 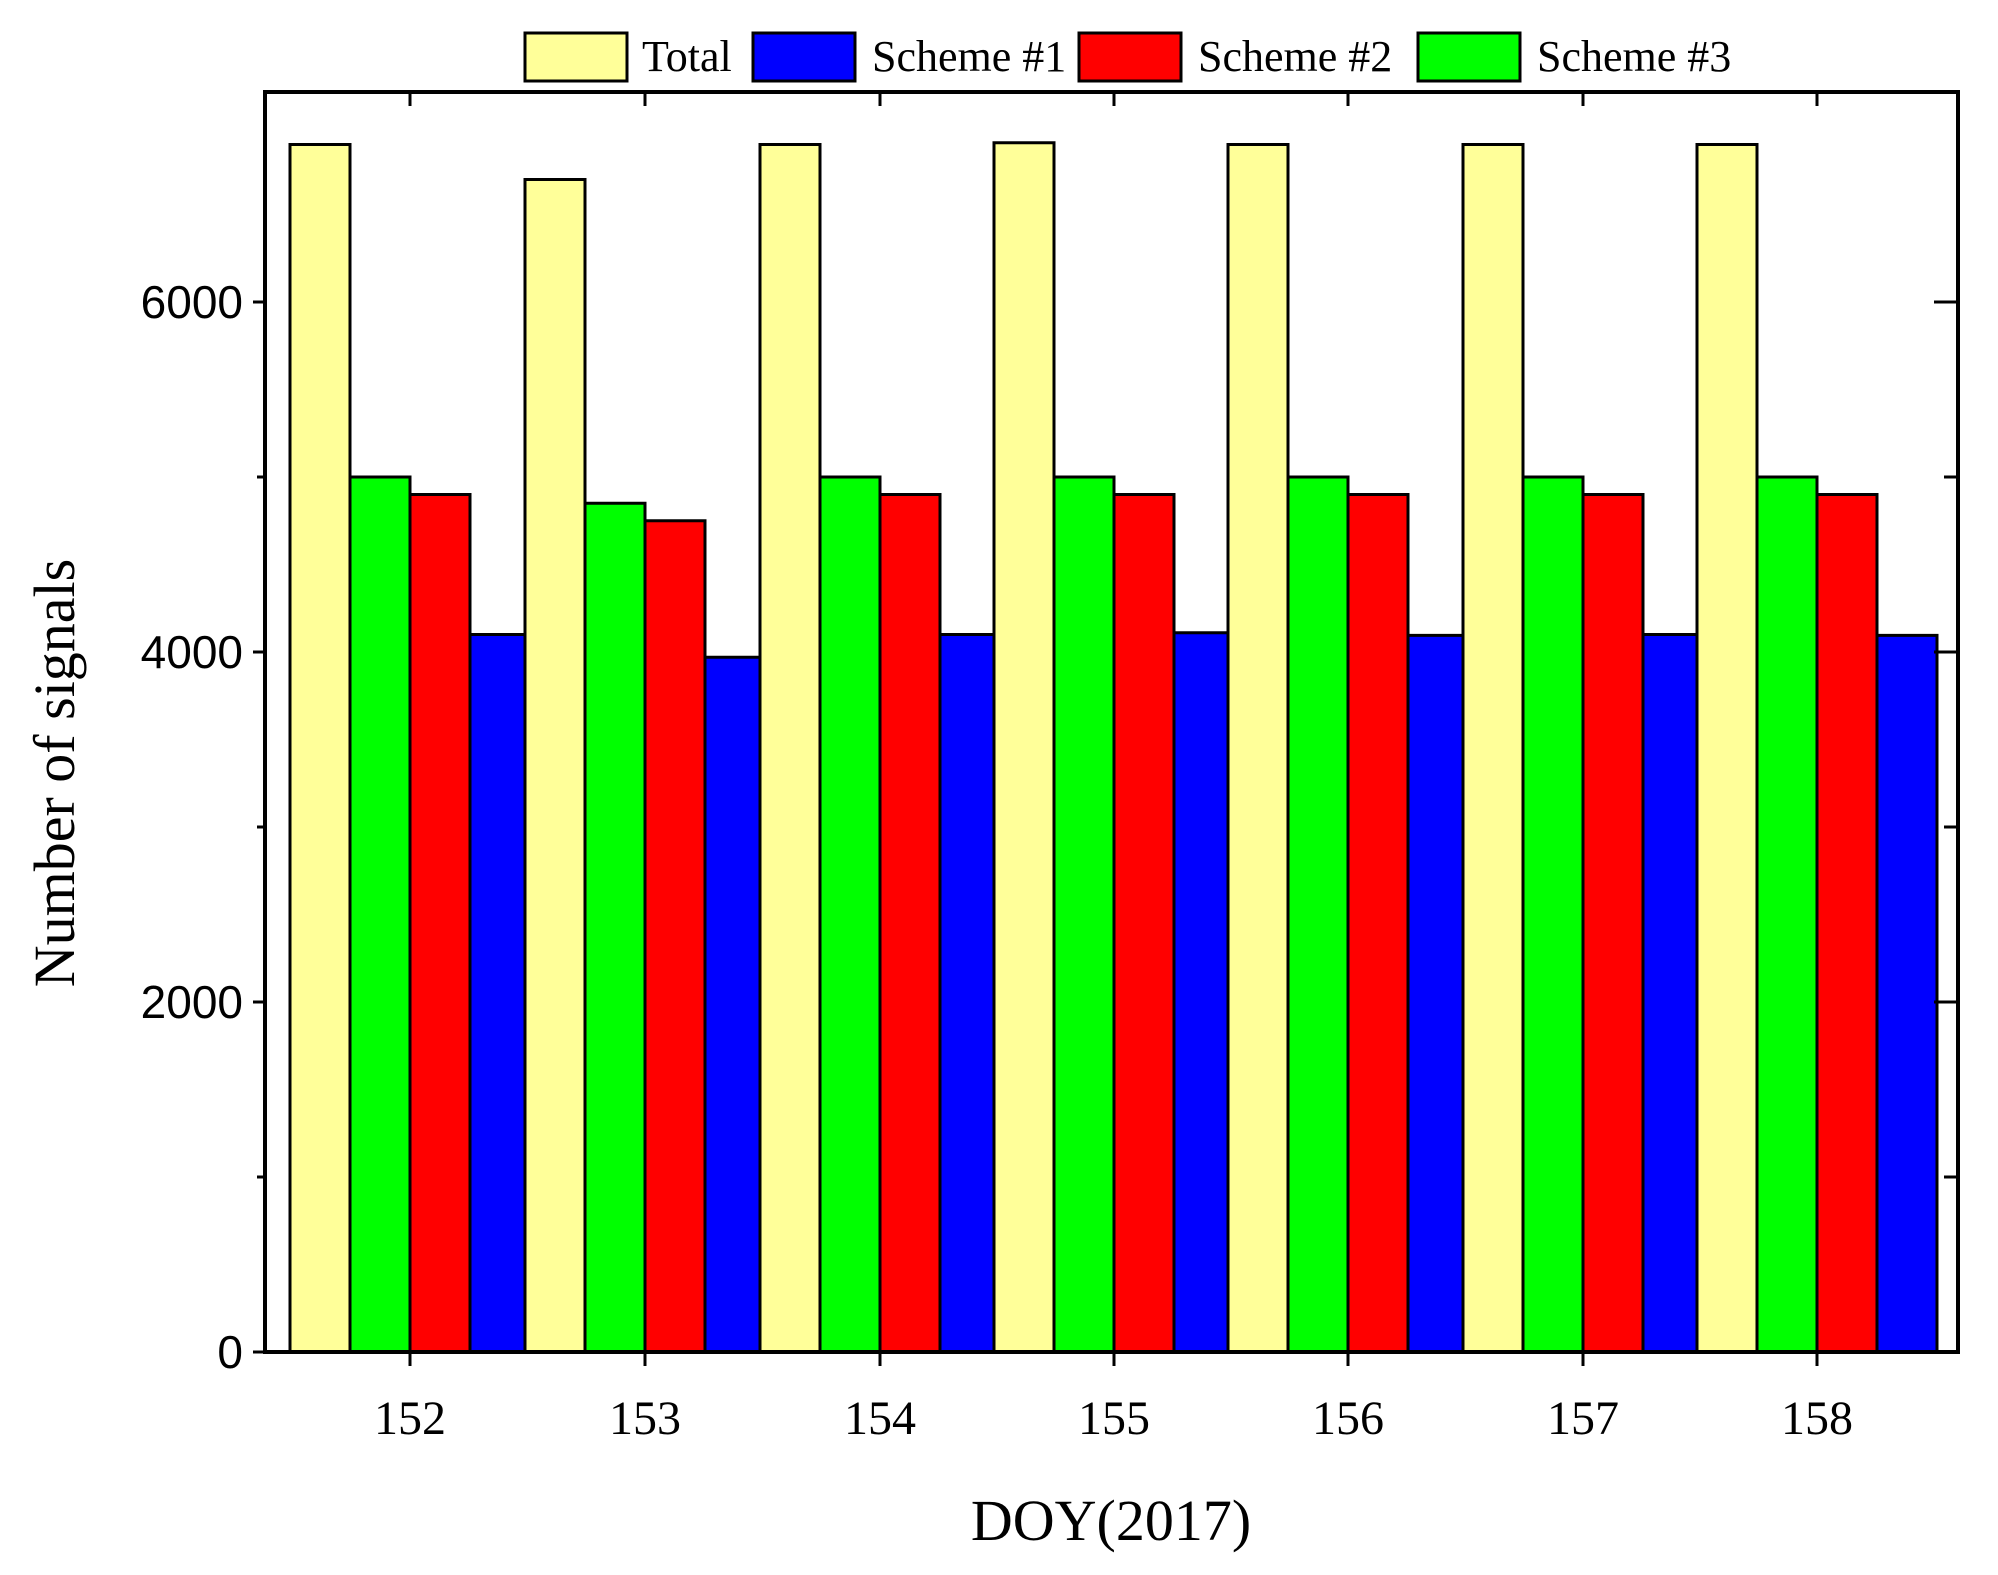 I want to click on legend: Total Scheme #1 Scheme #2 Scheme #3, so click(x=1127, y=57).